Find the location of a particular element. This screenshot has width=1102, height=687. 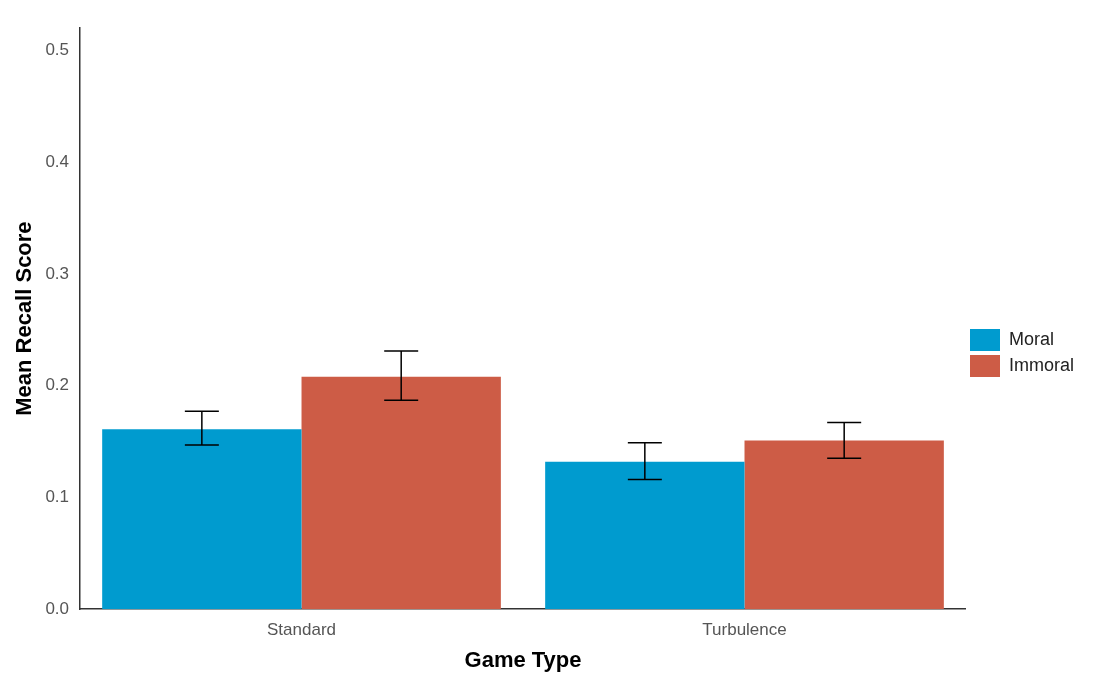

y-tick-label: 0.4 is located at coordinates (57, 161).